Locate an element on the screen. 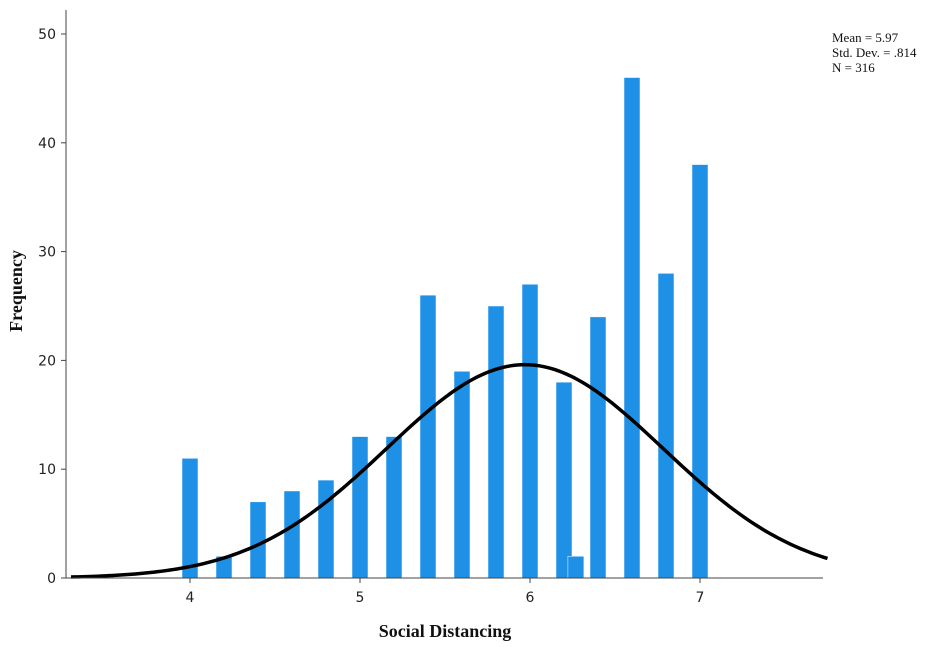 This screenshot has height=647, width=935. y-ticks-group: 0 10 20 30 40 50 is located at coordinates (52, 307).